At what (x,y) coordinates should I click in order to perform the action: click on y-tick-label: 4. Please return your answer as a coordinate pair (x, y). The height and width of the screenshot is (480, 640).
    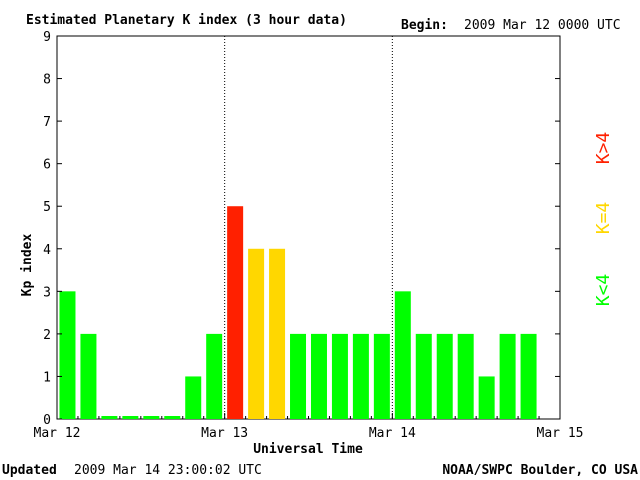
    Looking at the image, I should click on (47, 250).